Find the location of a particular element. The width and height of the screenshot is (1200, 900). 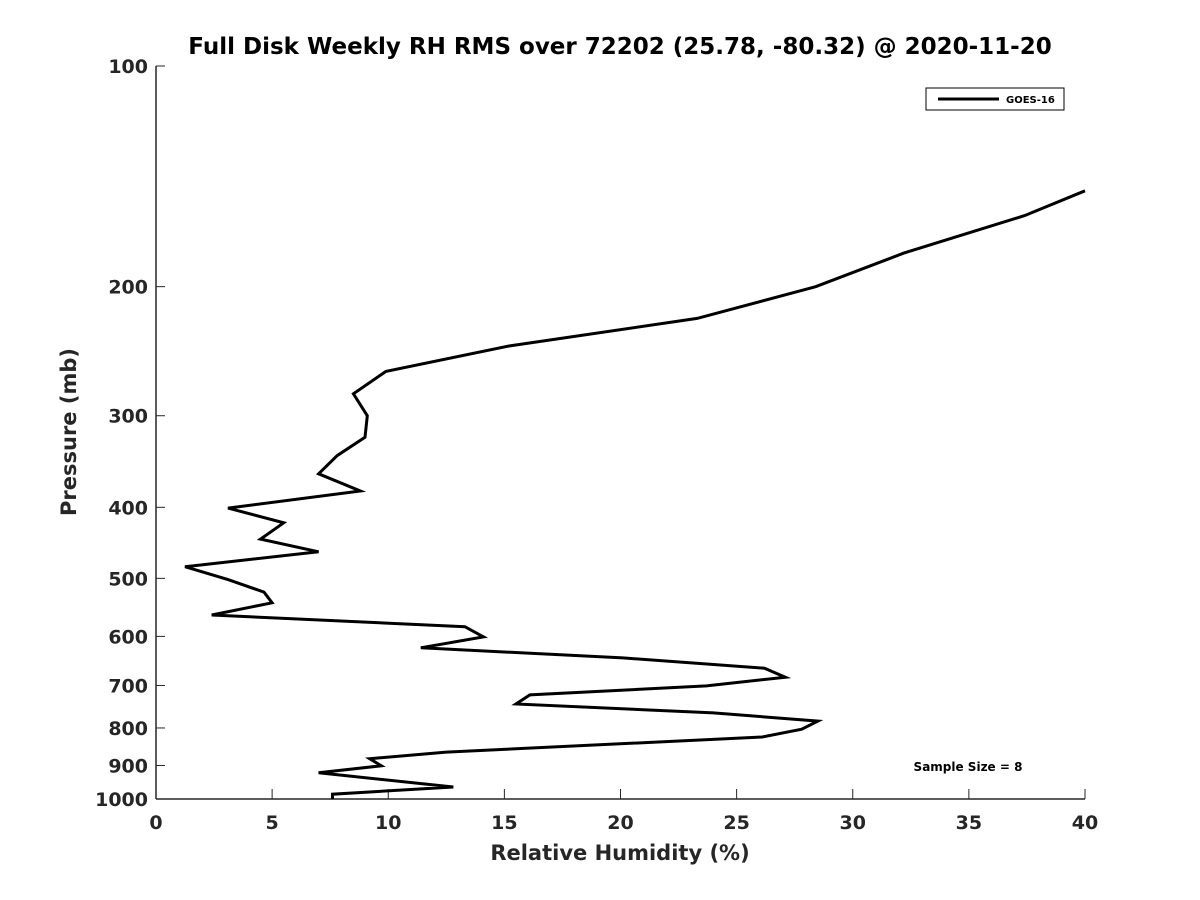

x-tick-label: 5 is located at coordinates (272, 823).